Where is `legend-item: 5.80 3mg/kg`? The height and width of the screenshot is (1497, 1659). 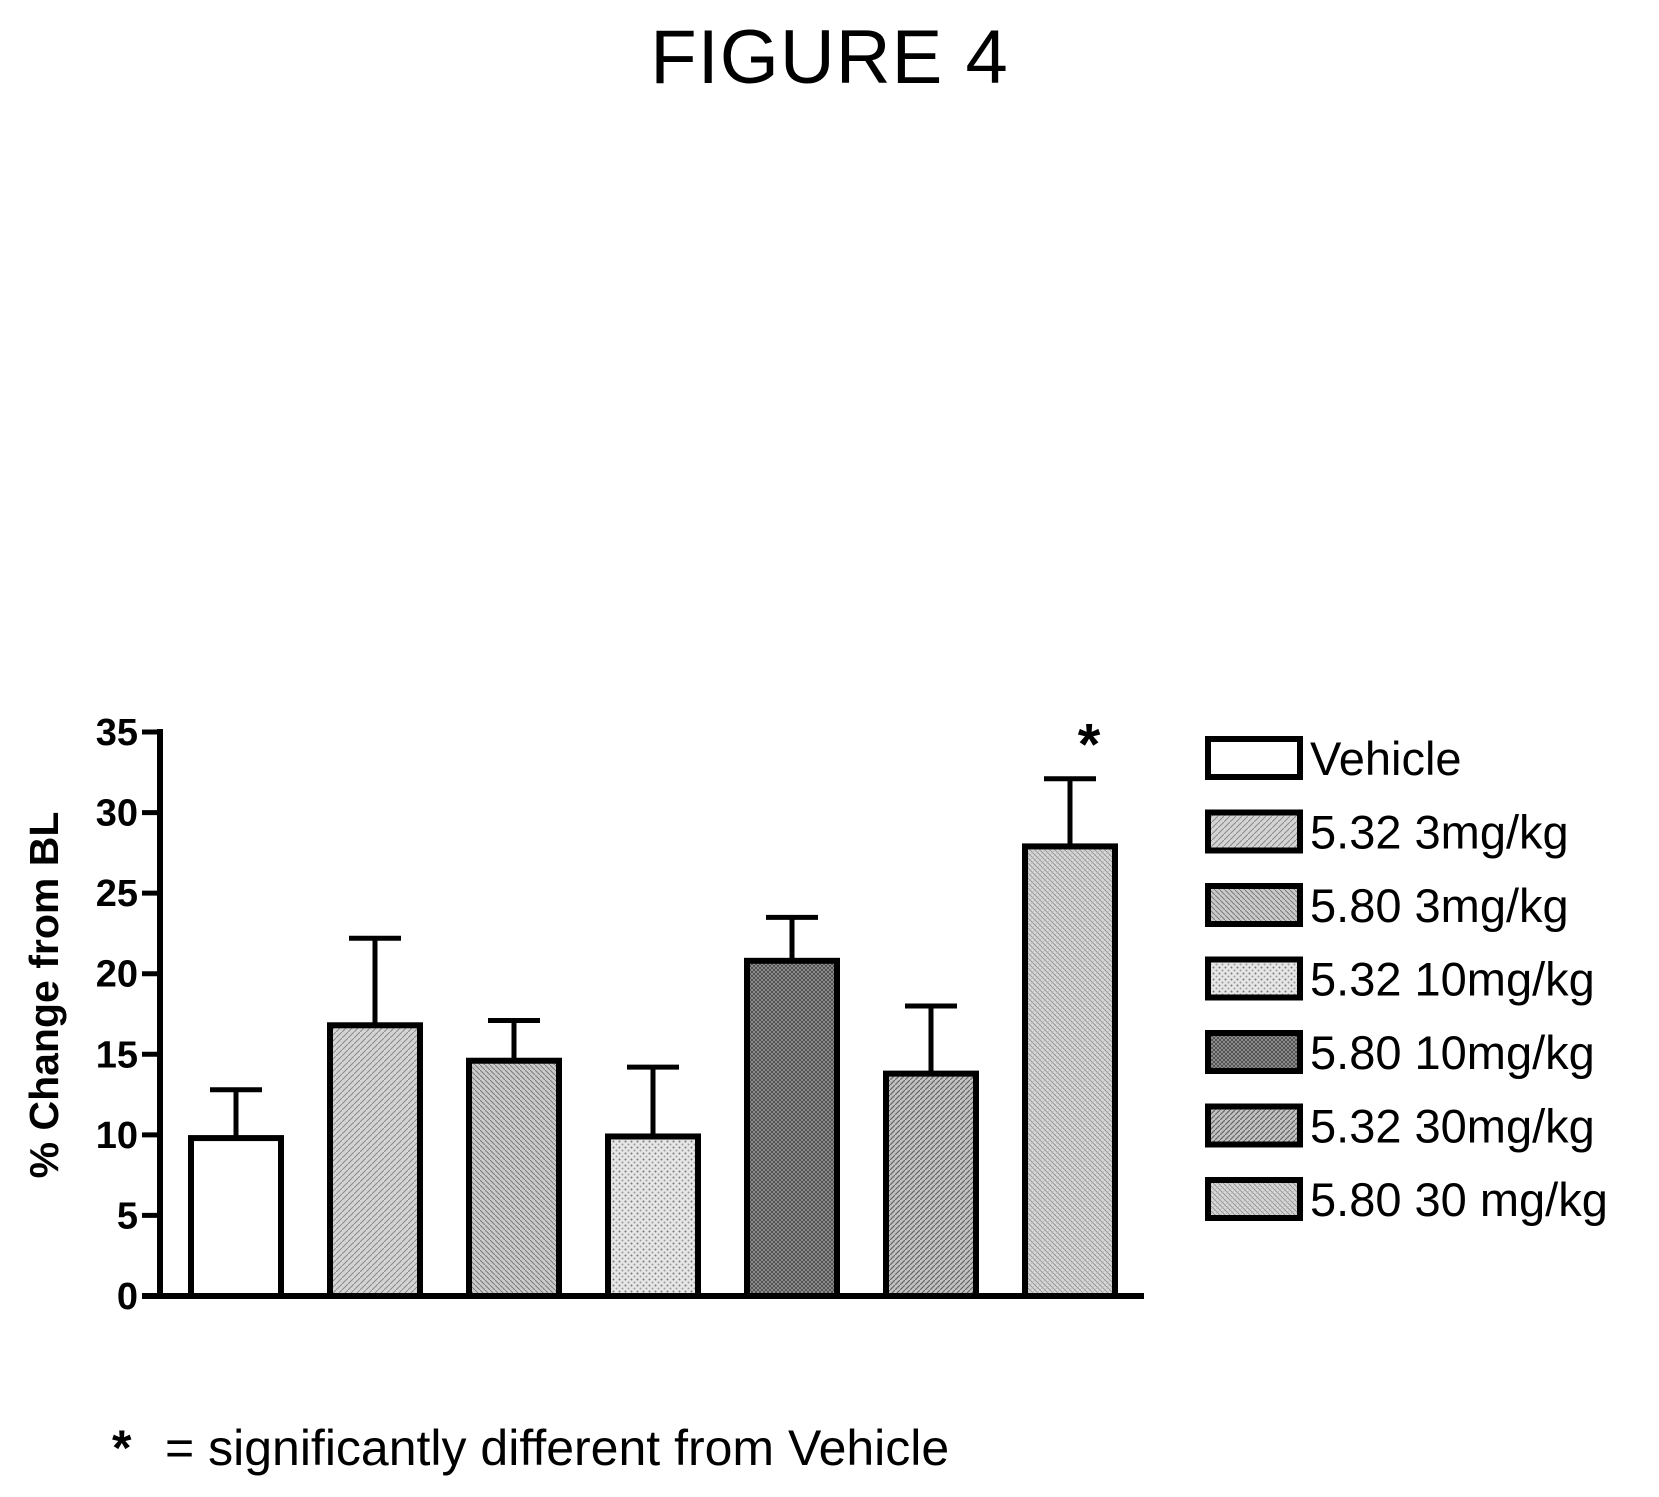
legend-item: 5.80 3mg/kg is located at coordinates (1387, 905).